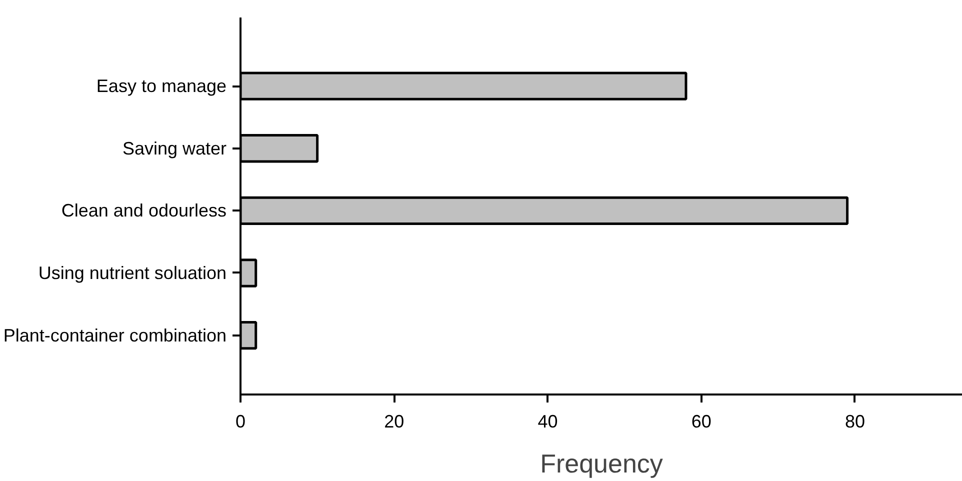 This screenshot has height=481, width=962. Describe the element at coordinates (115, 335) in the screenshot. I see `y-tick-label: Plant-container combination` at that location.